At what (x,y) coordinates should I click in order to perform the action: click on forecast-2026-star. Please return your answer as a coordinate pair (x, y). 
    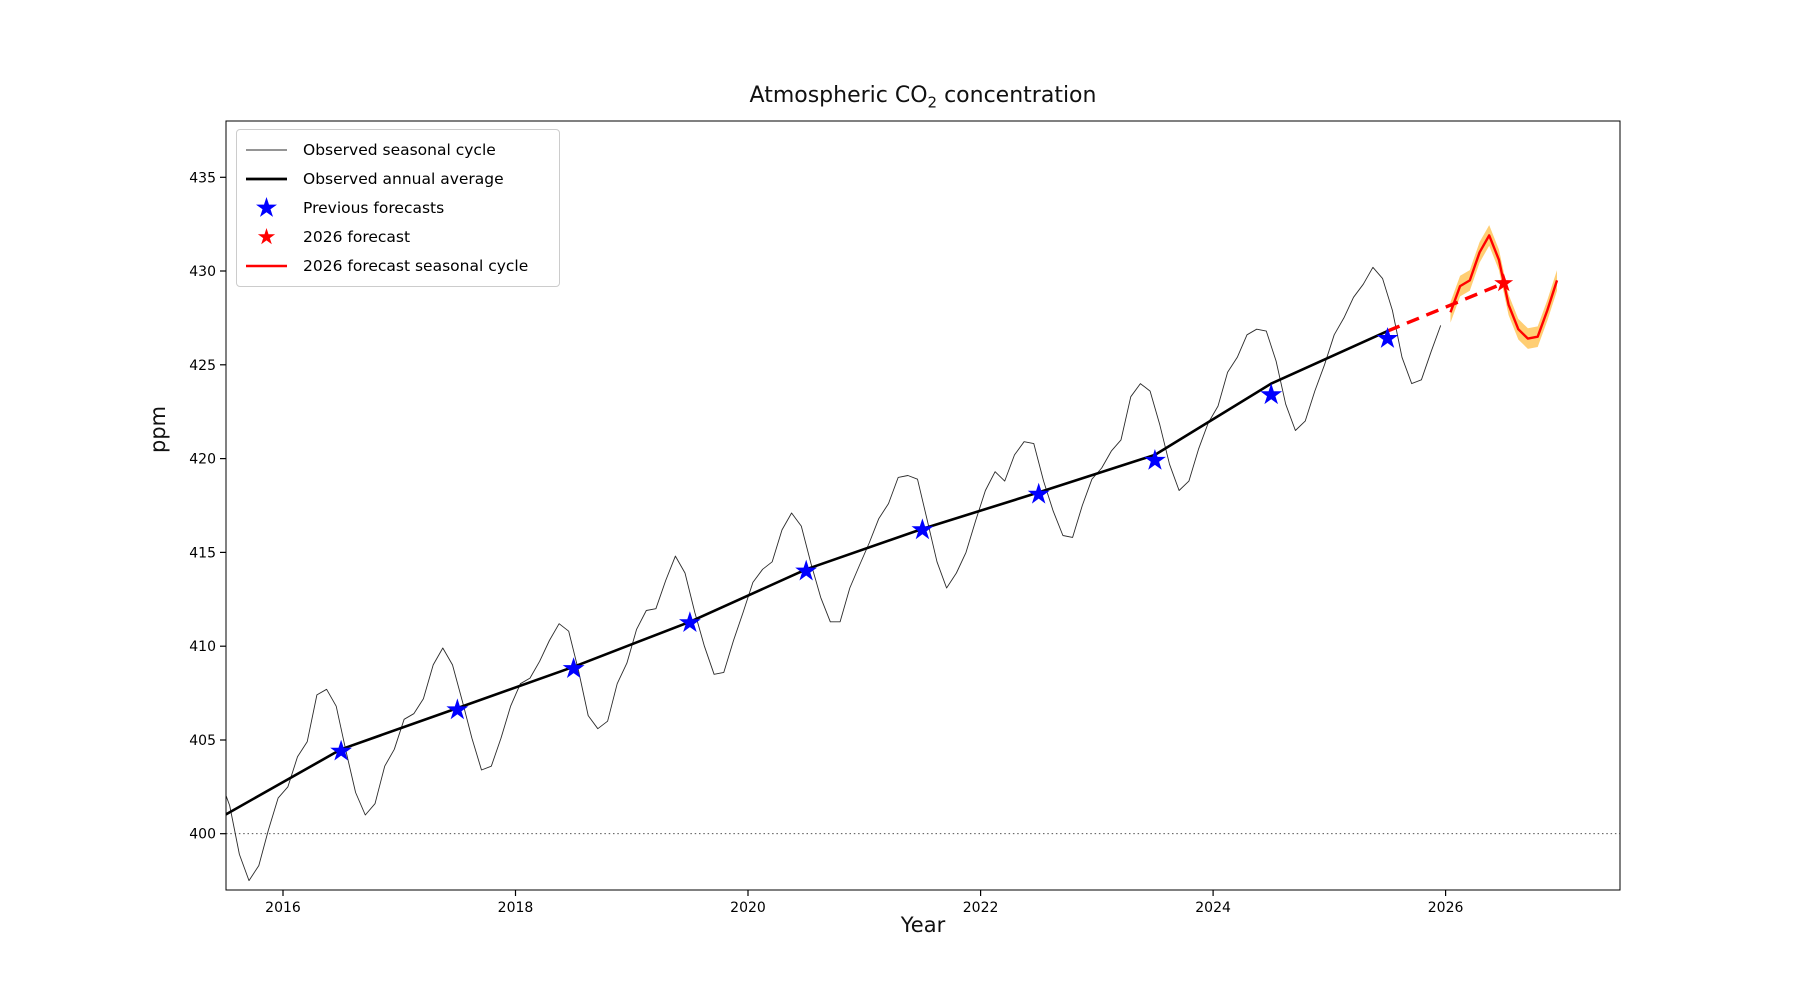
    Looking at the image, I should click on (1504, 282).